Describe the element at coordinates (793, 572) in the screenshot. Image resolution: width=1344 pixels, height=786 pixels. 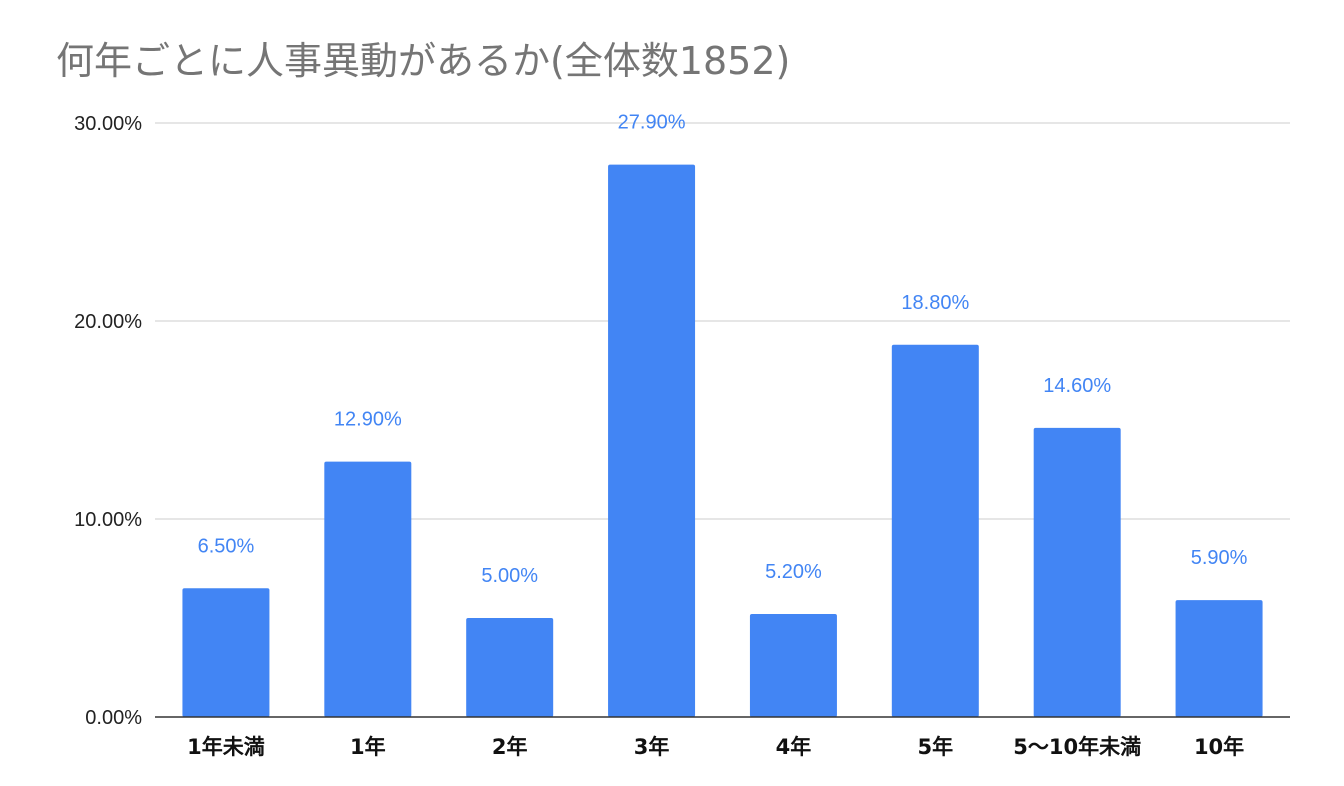
I see `data-label: 5.20%` at that location.